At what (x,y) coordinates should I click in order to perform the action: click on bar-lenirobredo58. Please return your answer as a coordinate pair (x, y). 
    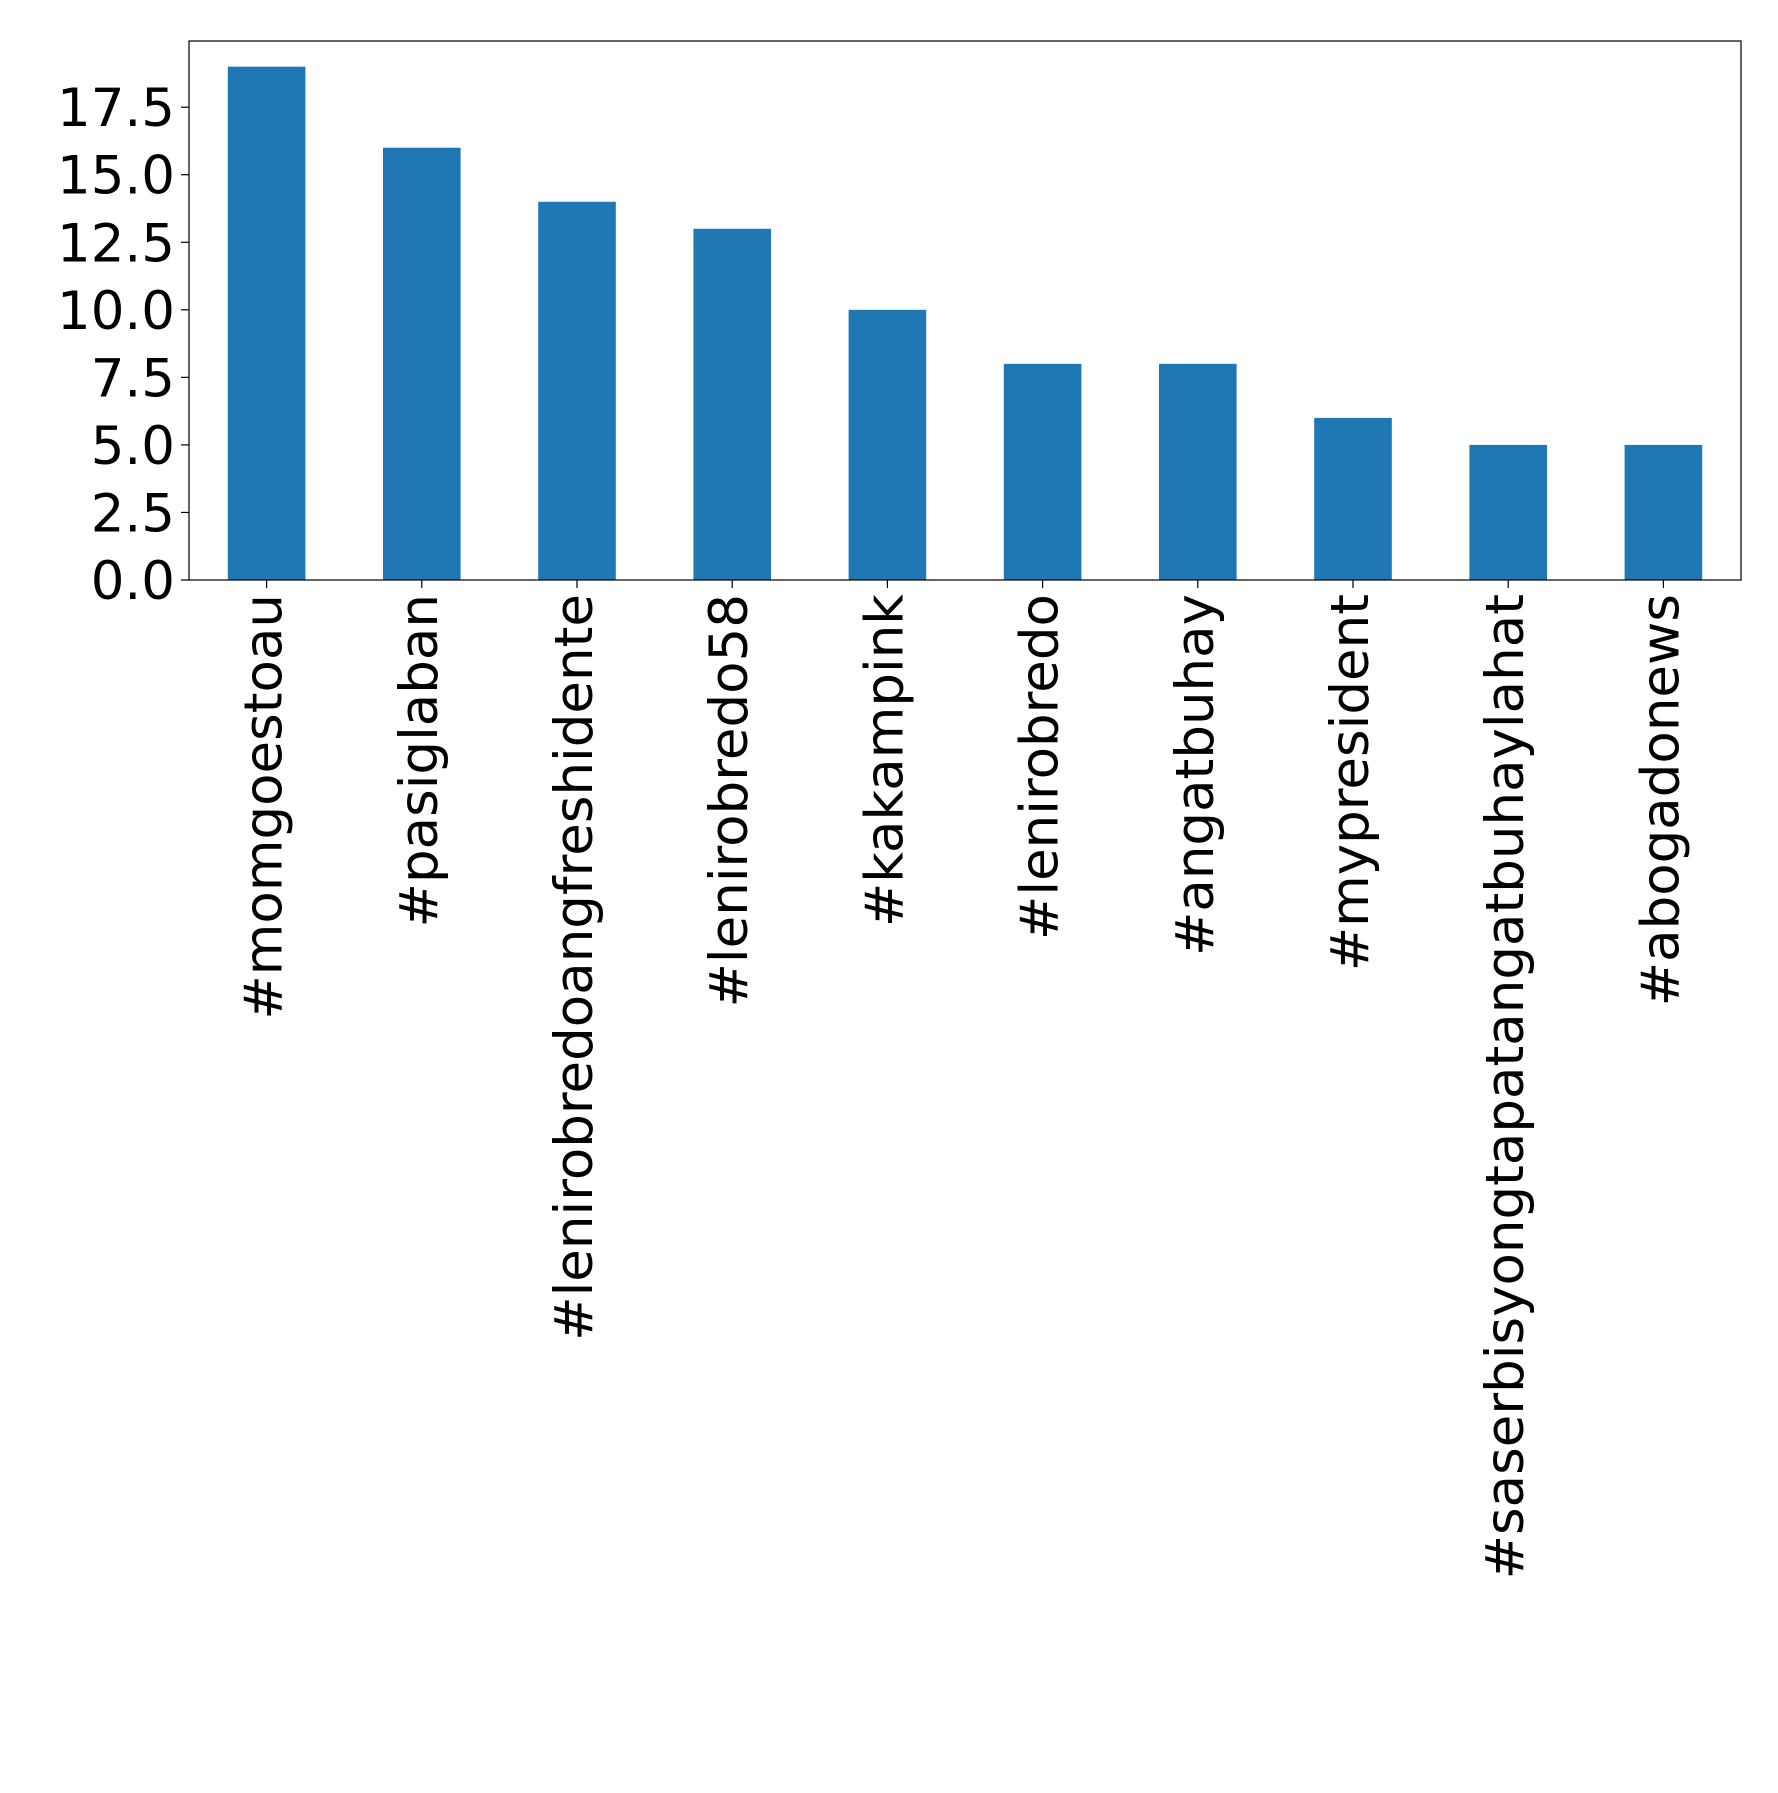
    Looking at the image, I should click on (732, 404).